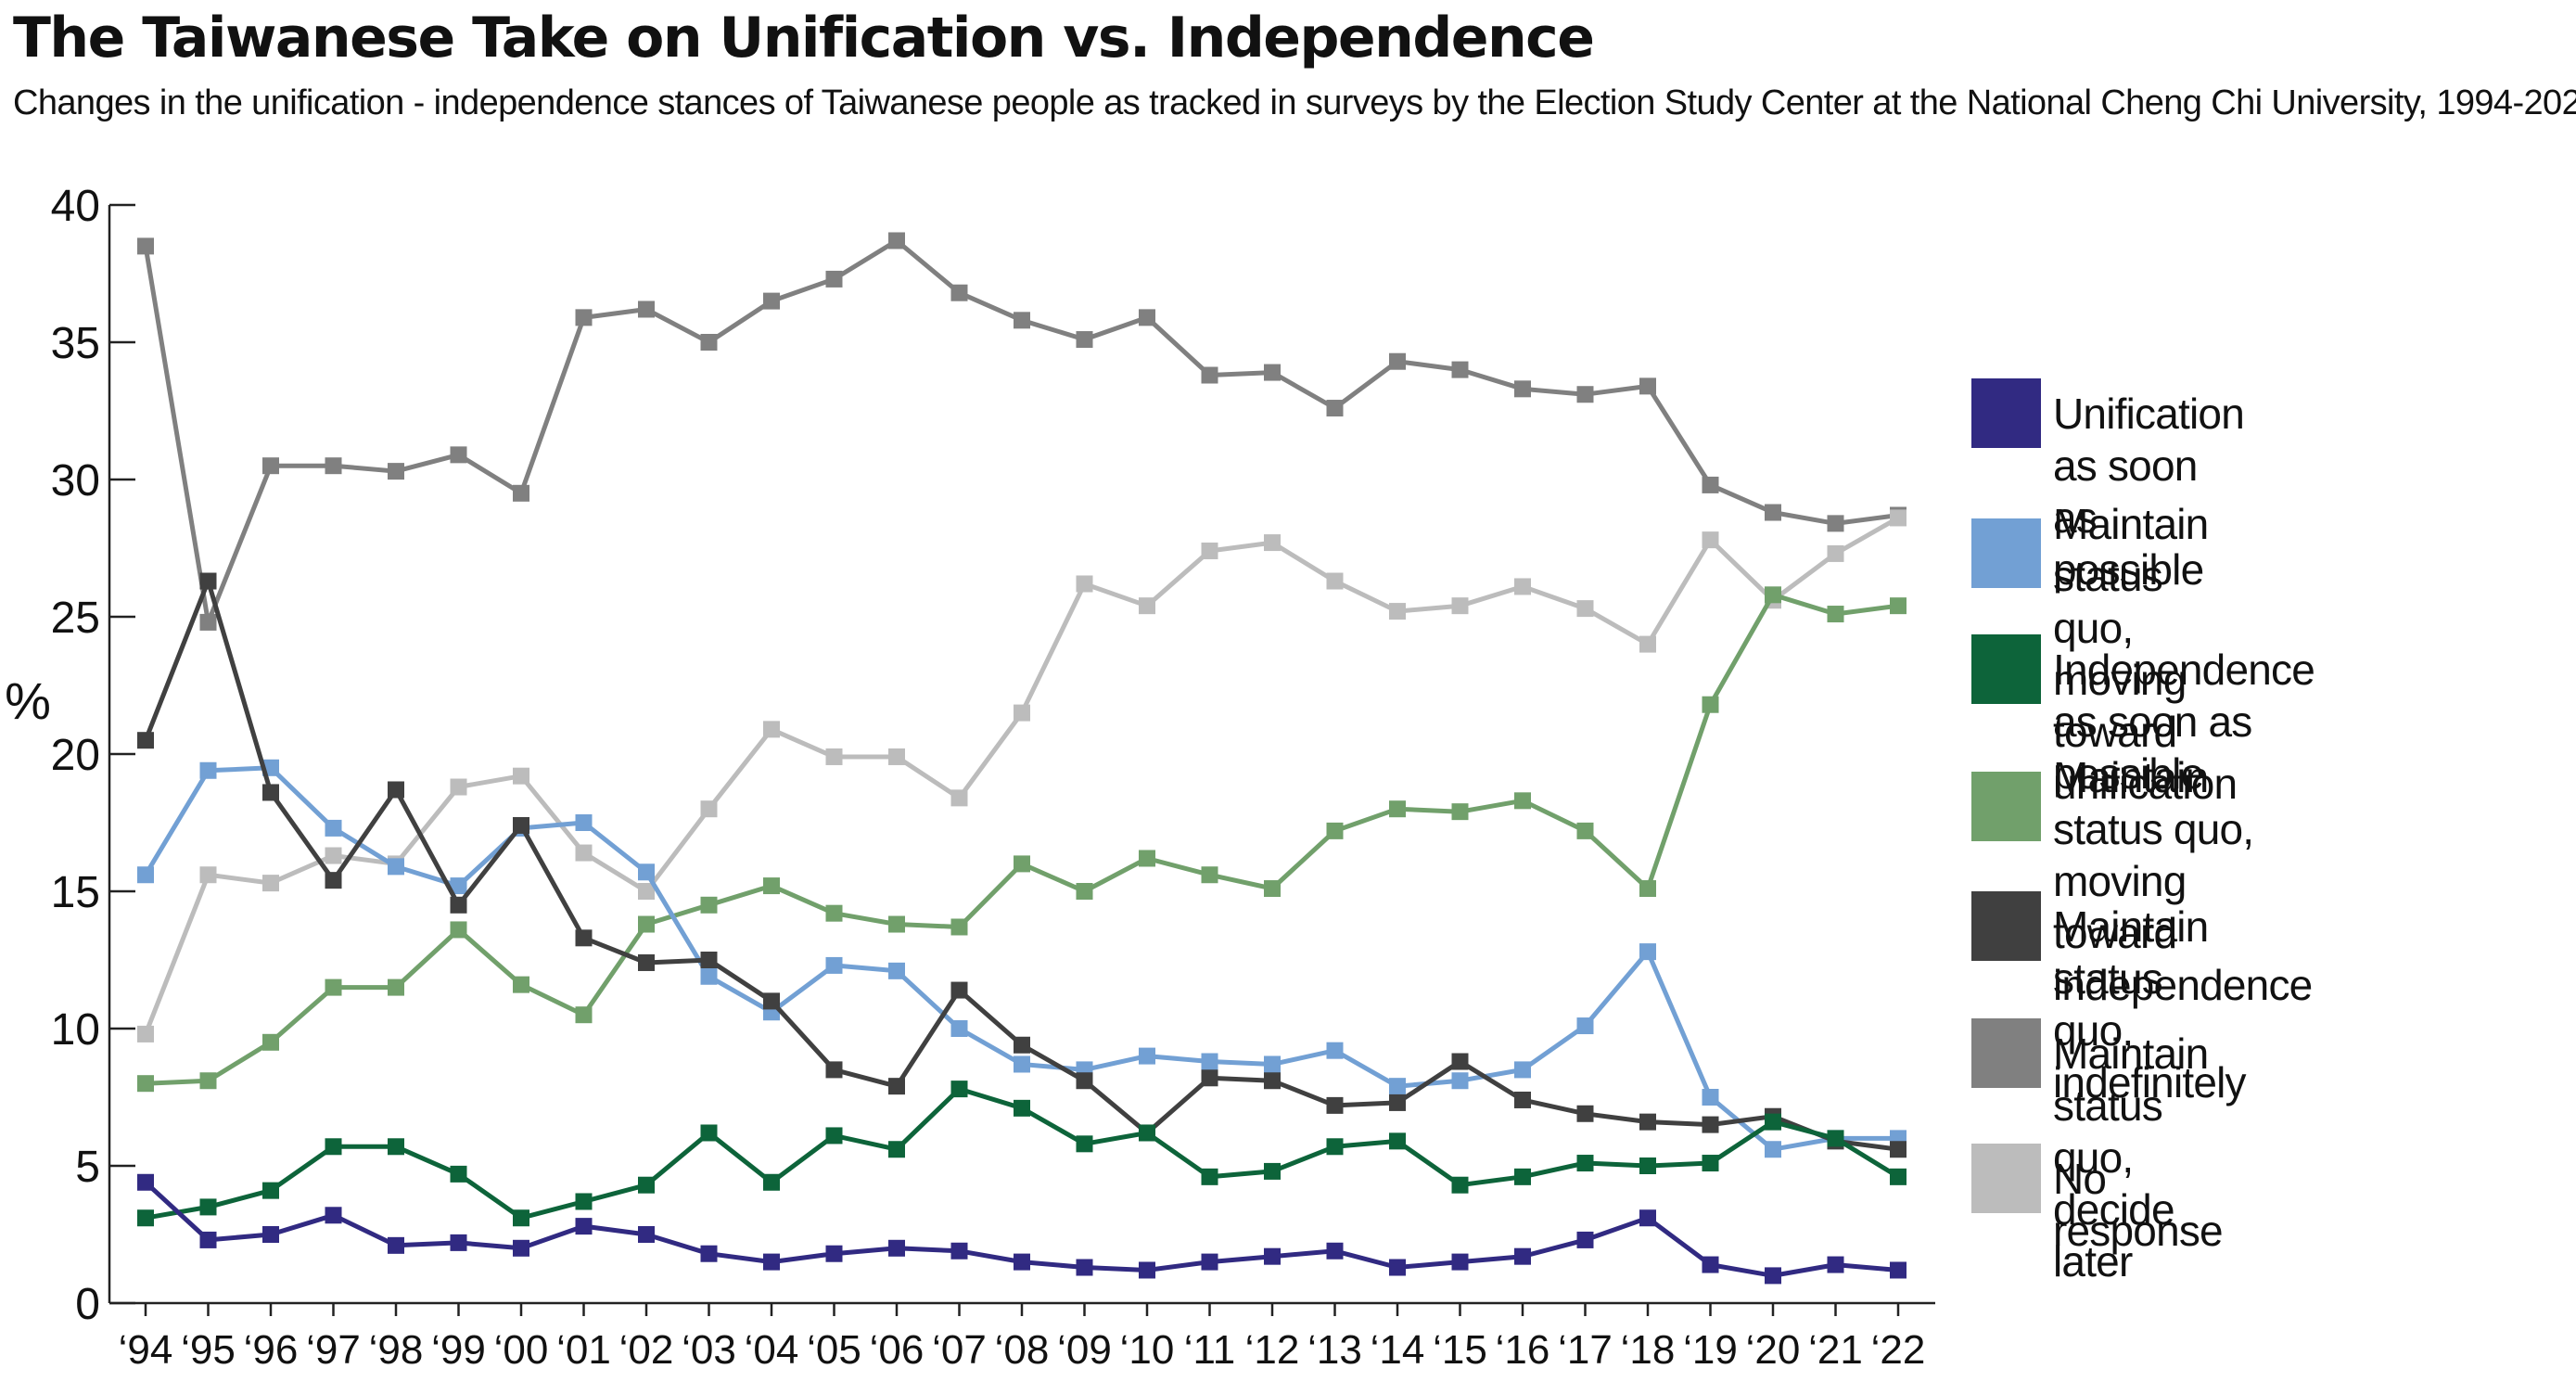 The height and width of the screenshot is (1394, 2576). What do you see at coordinates (75, 1030) in the screenshot?
I see `y-tick-label: 10` at bounding box center [75, 1030].